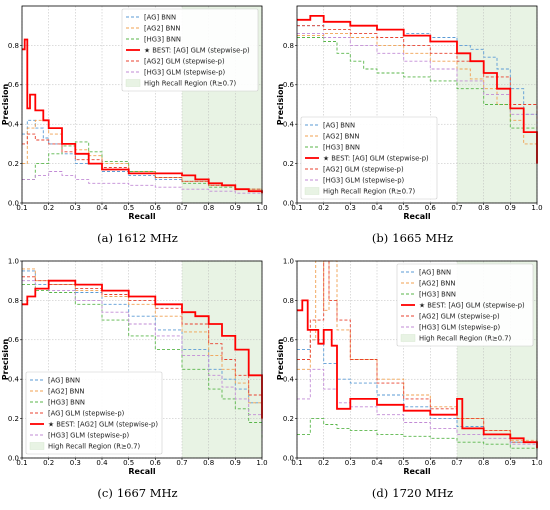  What do you see at coordinates (376, 158) in the screenshot?
I see `legend-label: ★ BEST: [AG] GLM (stepwise-p)` at bounding box center [376, 158].